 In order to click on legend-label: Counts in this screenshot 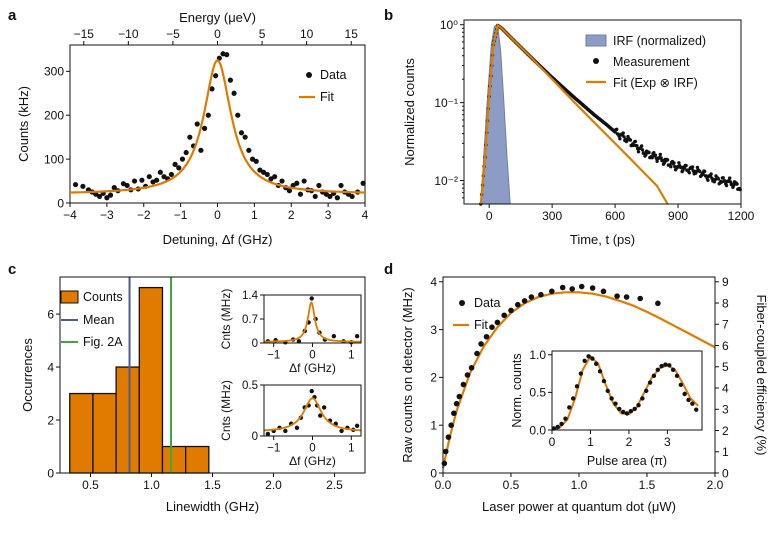, I will do `click(103, 297)`.